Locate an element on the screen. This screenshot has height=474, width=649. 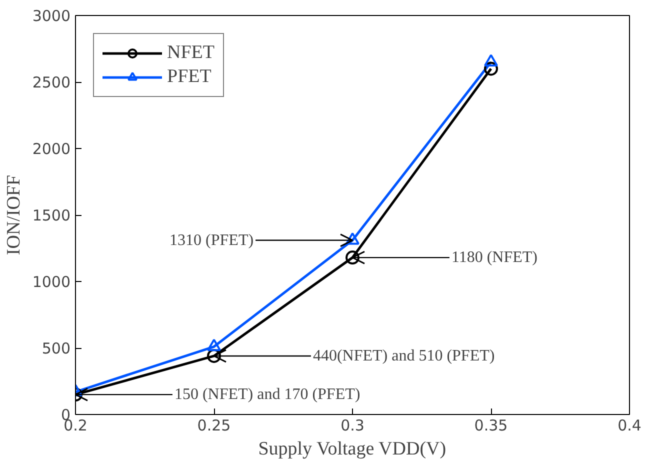
y-tick-label: 2500 is located at coordinates (51, 83).